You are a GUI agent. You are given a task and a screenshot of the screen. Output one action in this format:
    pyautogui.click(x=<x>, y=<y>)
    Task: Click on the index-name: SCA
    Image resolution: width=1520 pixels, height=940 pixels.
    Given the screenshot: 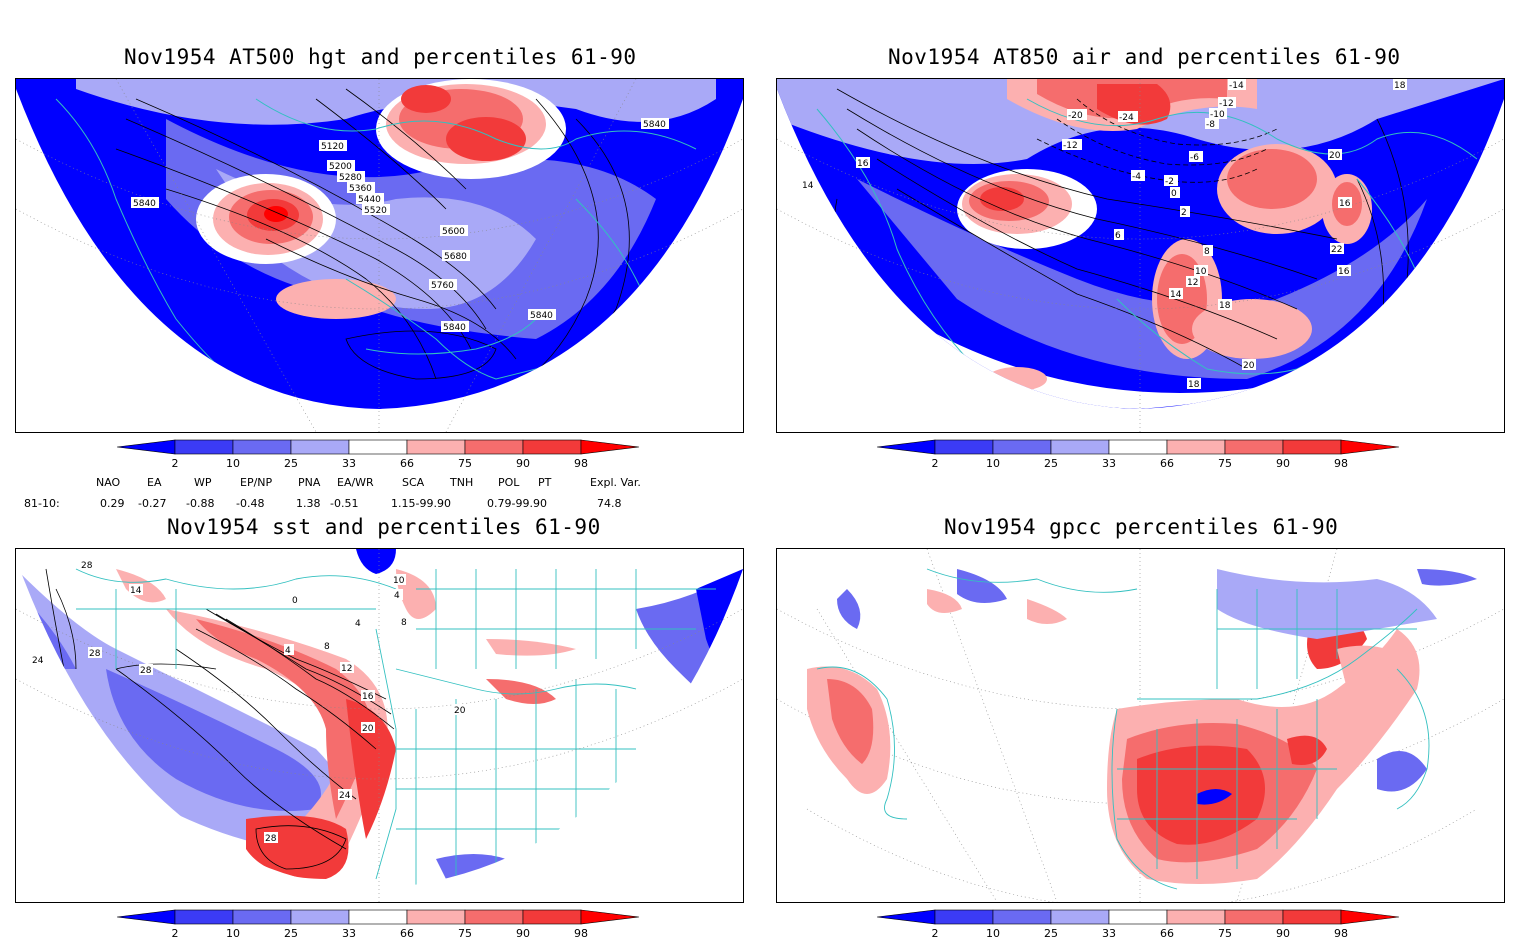 What is the action you would take?
    pyautogui.click(x=413, y=482)
    